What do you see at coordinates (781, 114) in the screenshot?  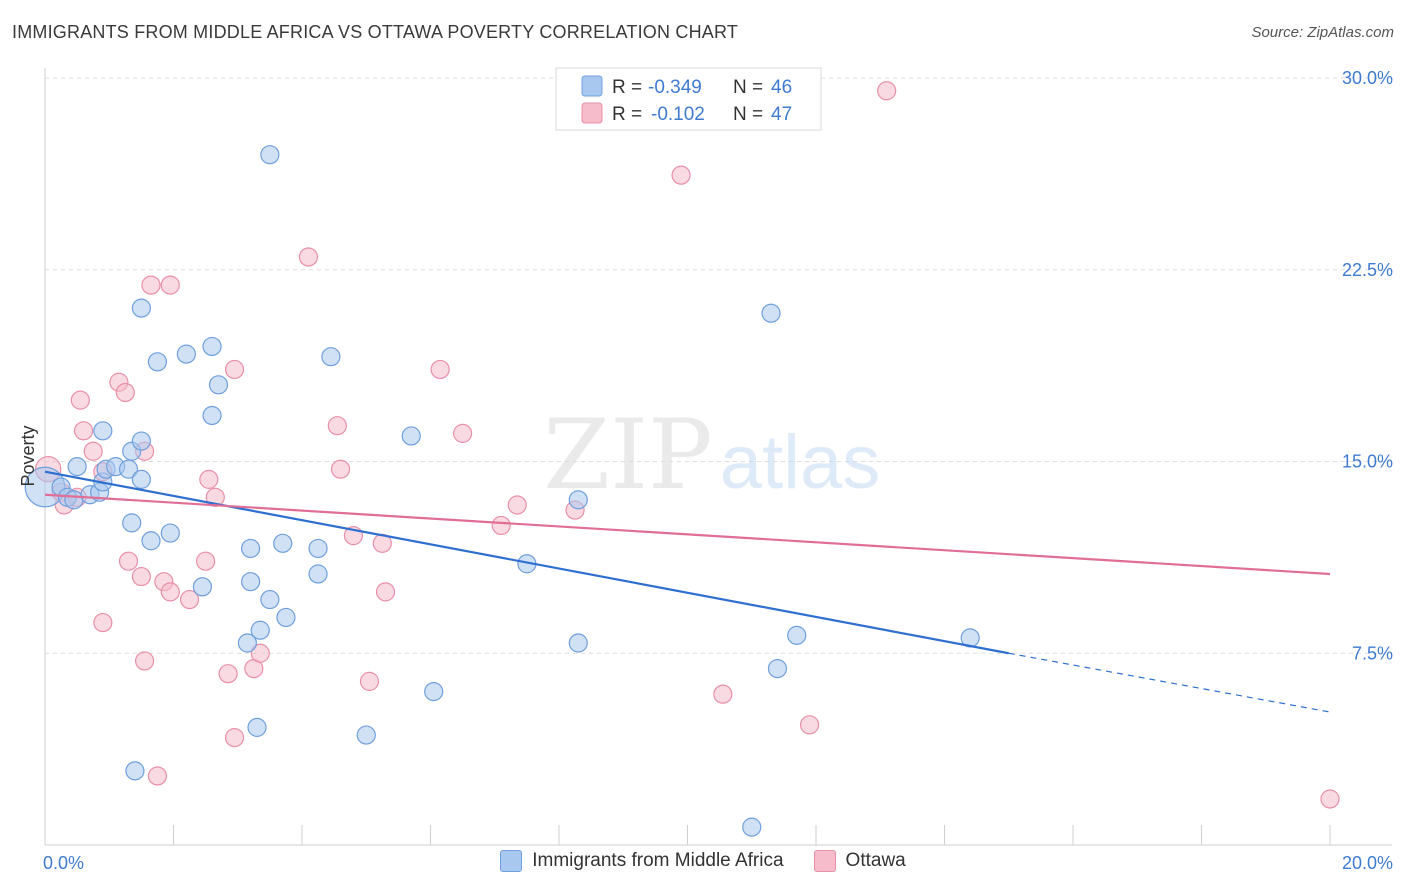 I see `legend-n-value-2: 47` at bounding box center [781, 114].